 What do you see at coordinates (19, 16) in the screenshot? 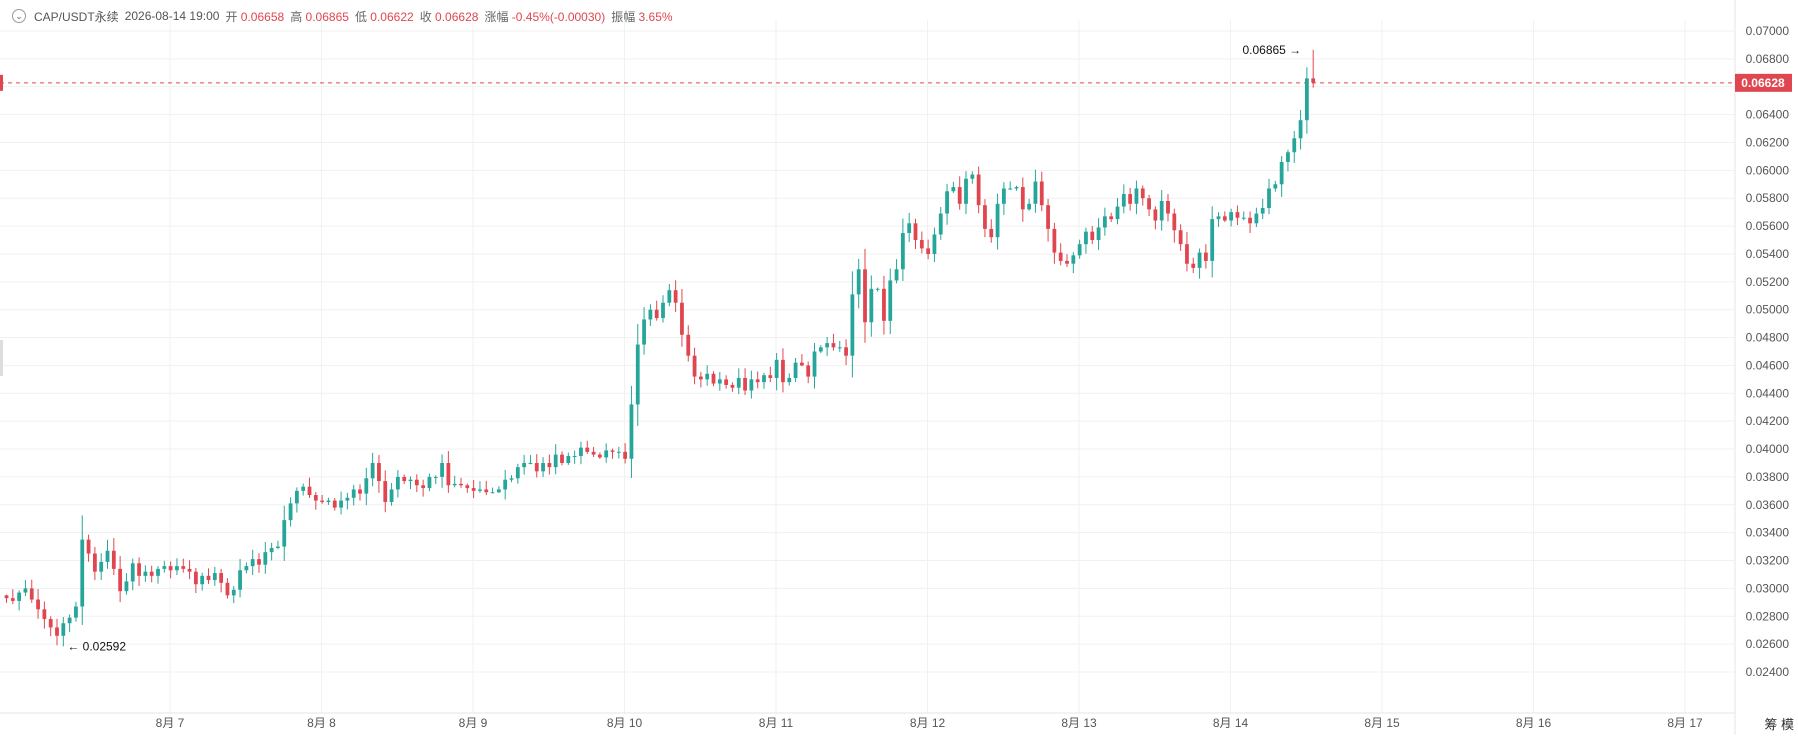
I see `collapse-chevron-icon: ⌄` at bounding box center [19, 16].